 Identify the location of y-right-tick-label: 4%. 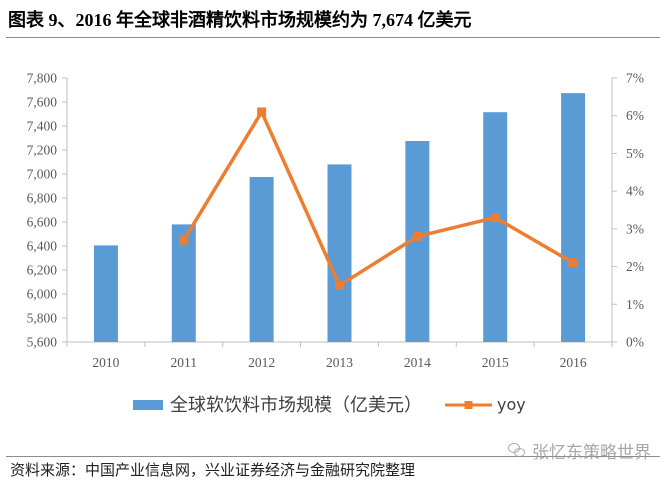
(635, 191).